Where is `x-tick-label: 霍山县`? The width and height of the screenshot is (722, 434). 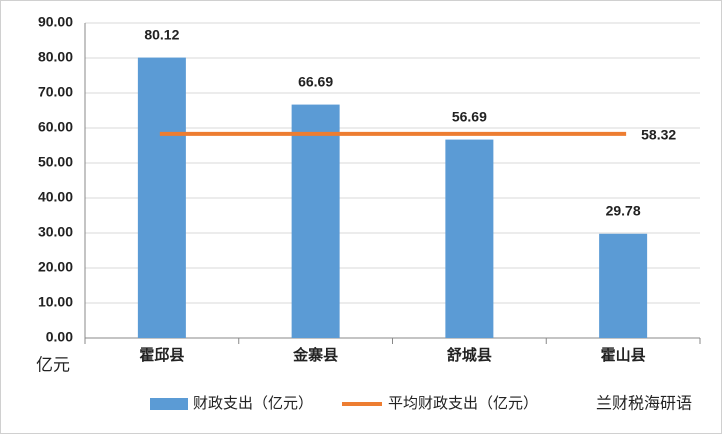
x-tick-label: 霍山县 is located at coordinates (623, 355).